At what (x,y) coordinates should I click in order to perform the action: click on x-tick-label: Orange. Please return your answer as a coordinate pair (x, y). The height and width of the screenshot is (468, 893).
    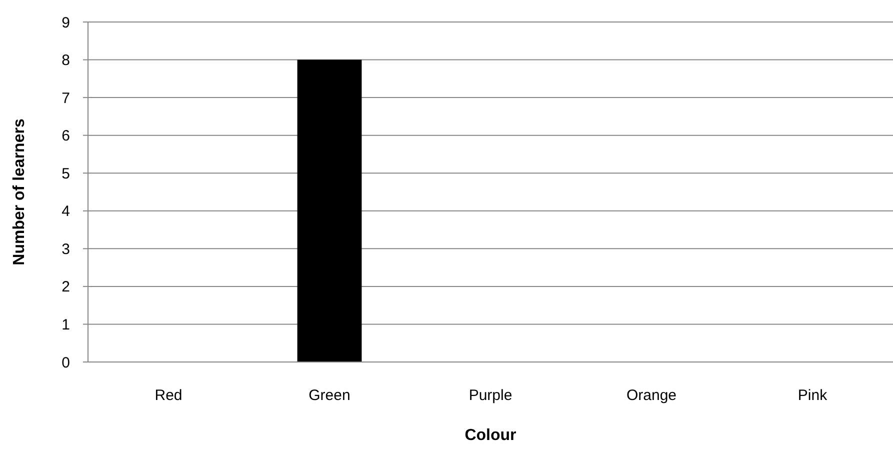
    Looking at the image, I should click on (651, 395).